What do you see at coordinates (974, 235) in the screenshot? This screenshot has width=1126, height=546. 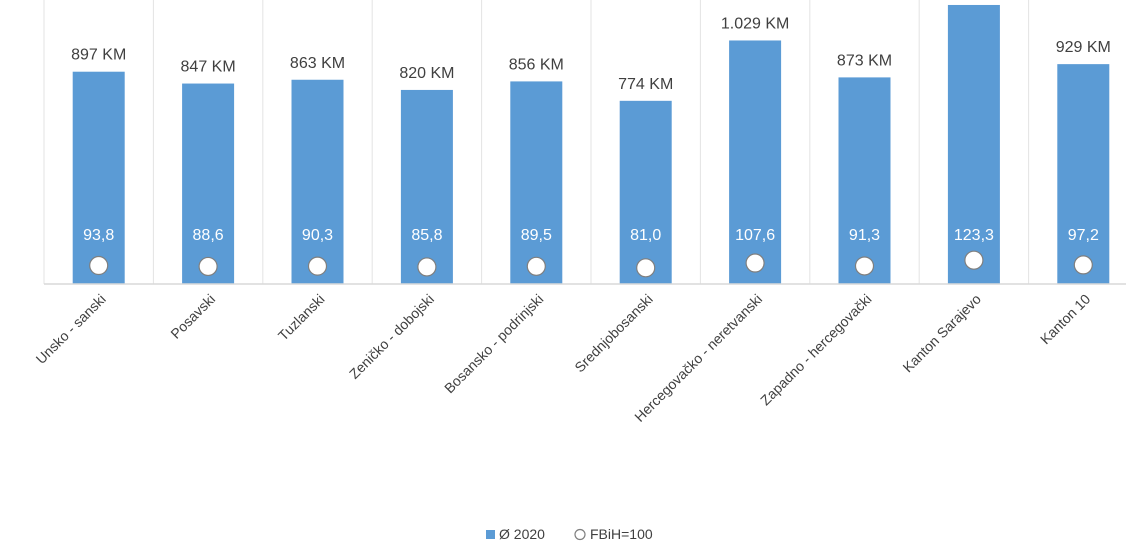 I see `index-value-label: 123,3` at bounding box center [974, 235].